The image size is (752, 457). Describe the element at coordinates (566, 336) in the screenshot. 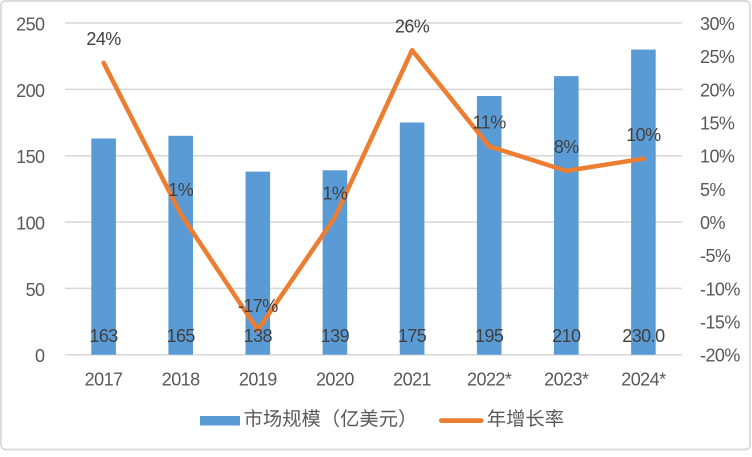

I see `svg-text: 210` at that location.